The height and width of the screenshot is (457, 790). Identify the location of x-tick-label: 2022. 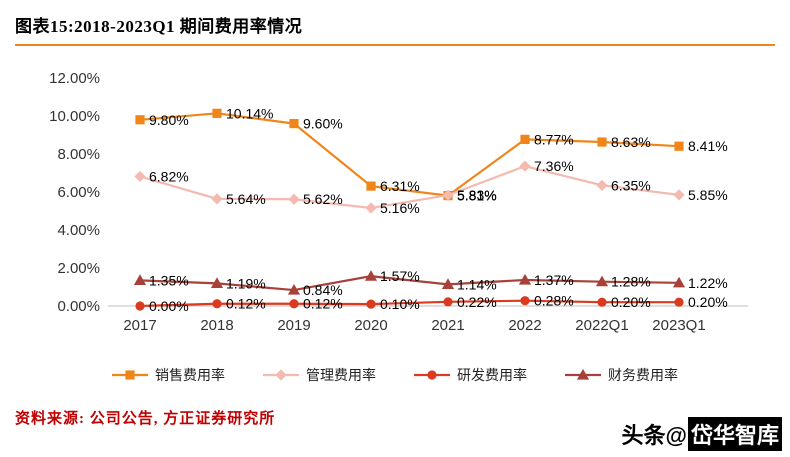
(524, 325).